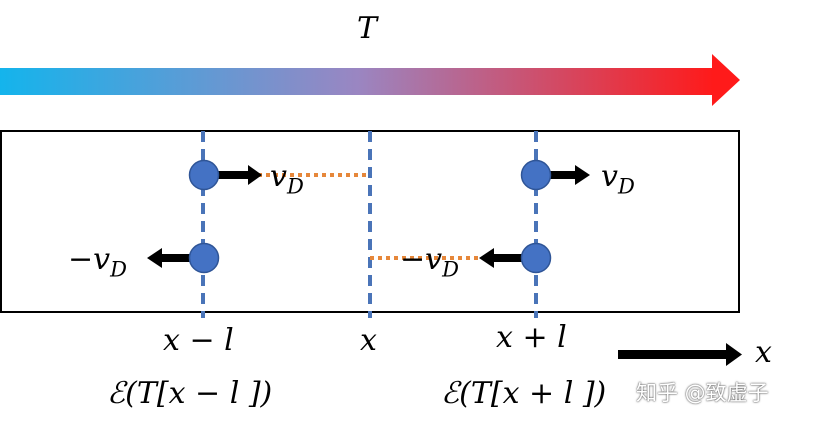 The image size is (816, 426). I want to click on velocity-label-upper-left: vD, so click(287, 179).